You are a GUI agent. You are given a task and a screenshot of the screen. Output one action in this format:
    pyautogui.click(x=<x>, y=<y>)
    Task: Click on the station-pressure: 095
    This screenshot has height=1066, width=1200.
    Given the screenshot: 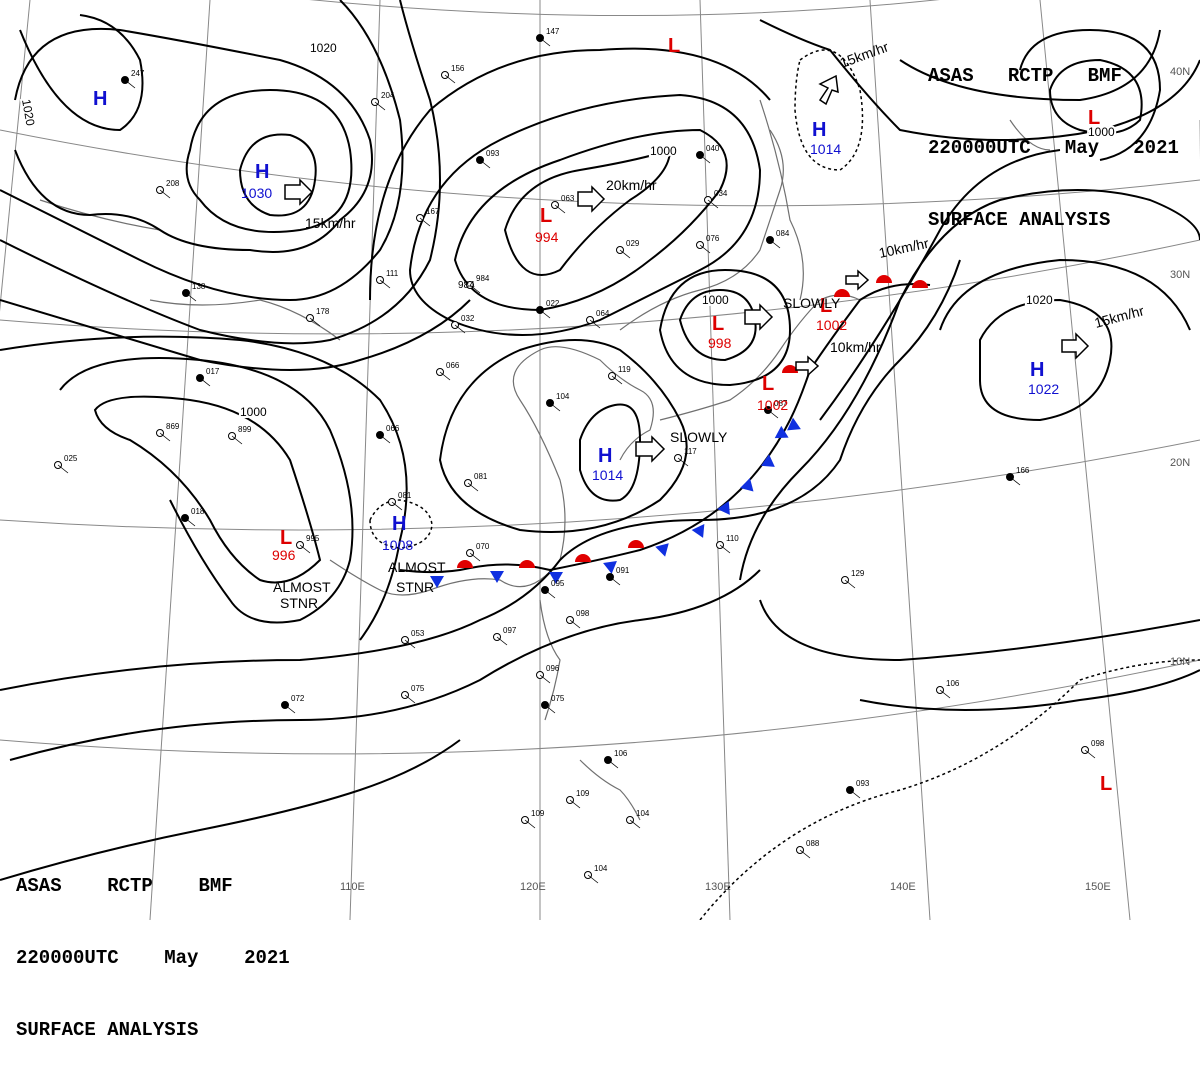 What is the action you would take?
    pyautogui.click(x=558, y=583)
    